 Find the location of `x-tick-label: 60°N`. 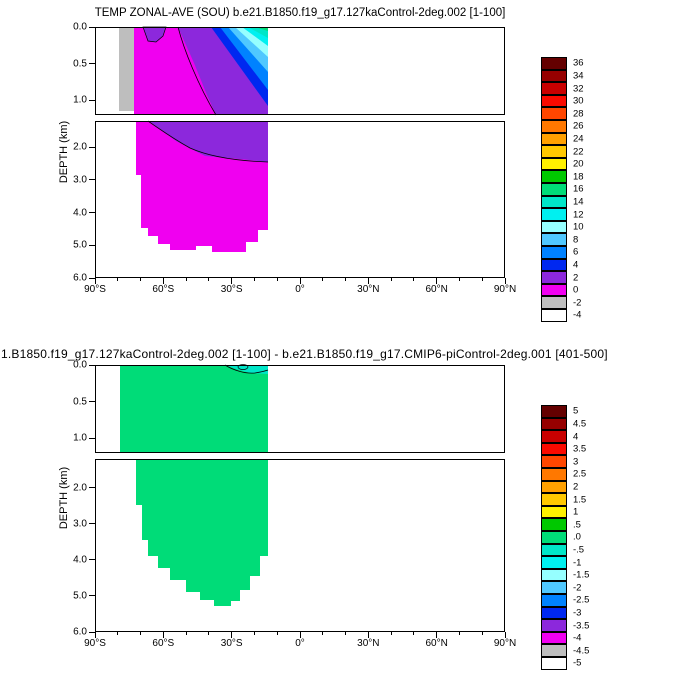

x-tick-label: 60°N is located at coordinates (436, 643).